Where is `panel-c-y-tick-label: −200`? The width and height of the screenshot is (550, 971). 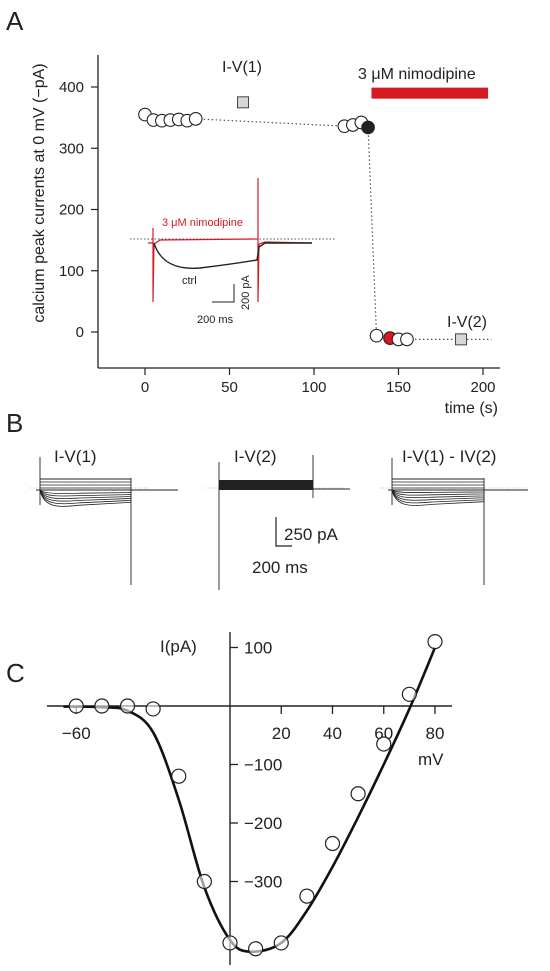
panel-c-y-tick-label: −200 is located at coordinates (263, 823).